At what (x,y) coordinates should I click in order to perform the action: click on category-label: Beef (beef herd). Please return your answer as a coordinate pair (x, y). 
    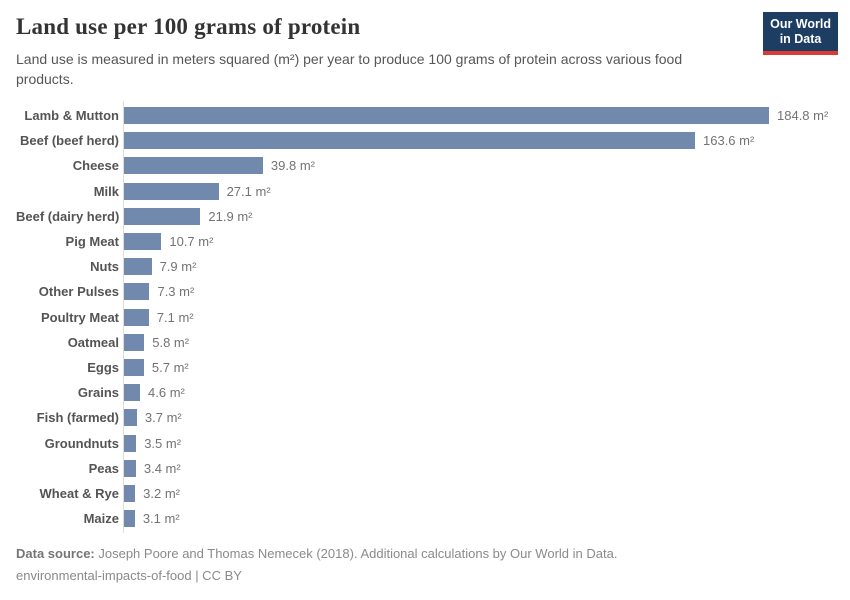
    Looking at the image, I should click on (69, 141).